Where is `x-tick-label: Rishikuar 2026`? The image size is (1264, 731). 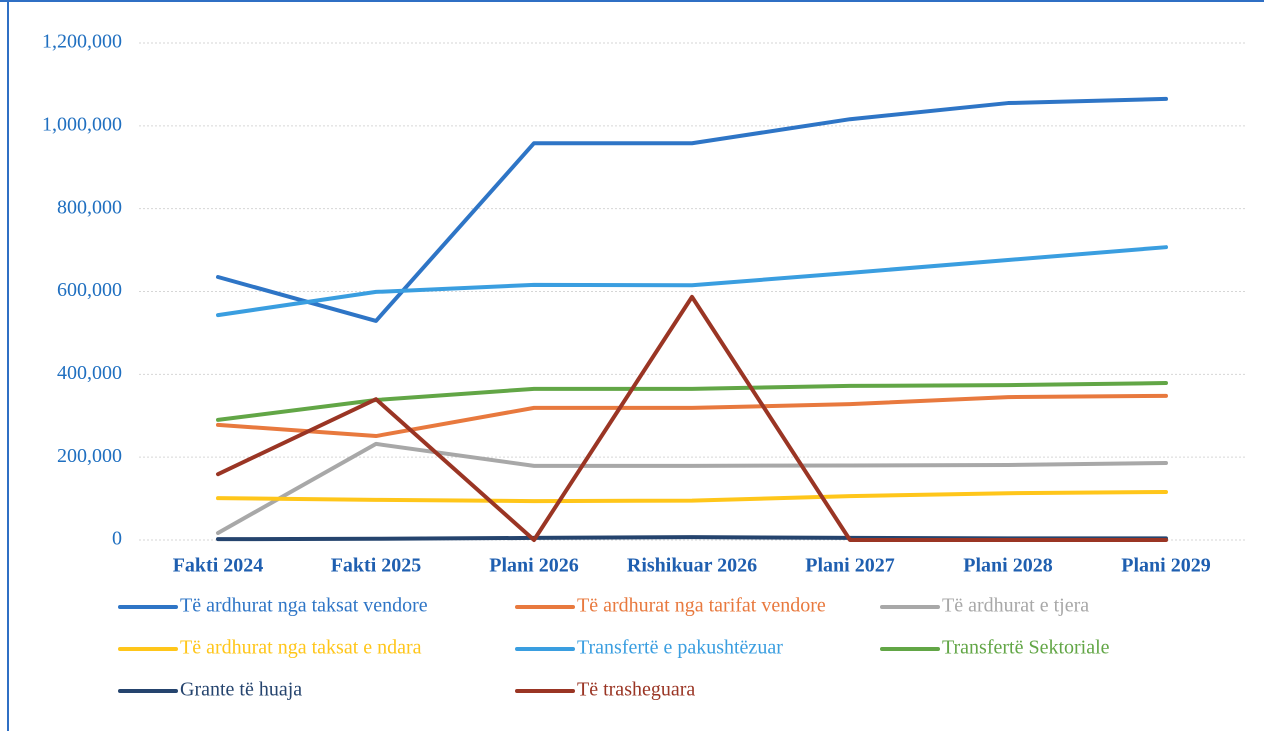
x-tick-label: Rishikuar 2026 is located at coordinates (692, 566).